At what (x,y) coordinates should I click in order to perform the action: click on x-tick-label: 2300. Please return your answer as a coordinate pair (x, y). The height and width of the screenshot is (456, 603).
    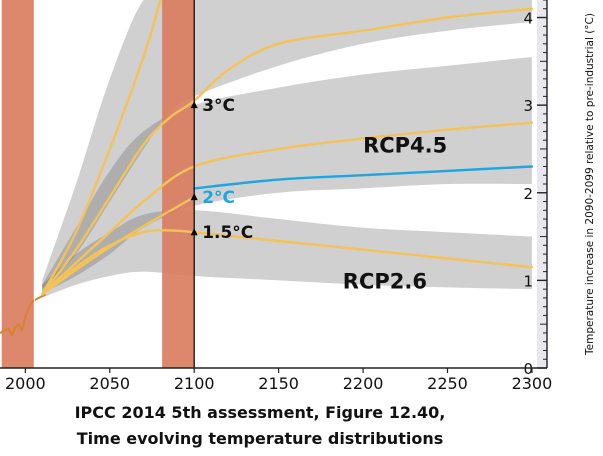
    Looking at the image, I should click on (532, 383).